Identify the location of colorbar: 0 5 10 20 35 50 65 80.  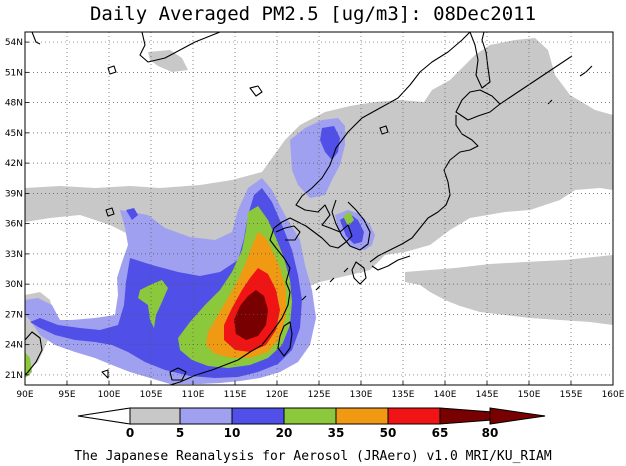
(311, 423).